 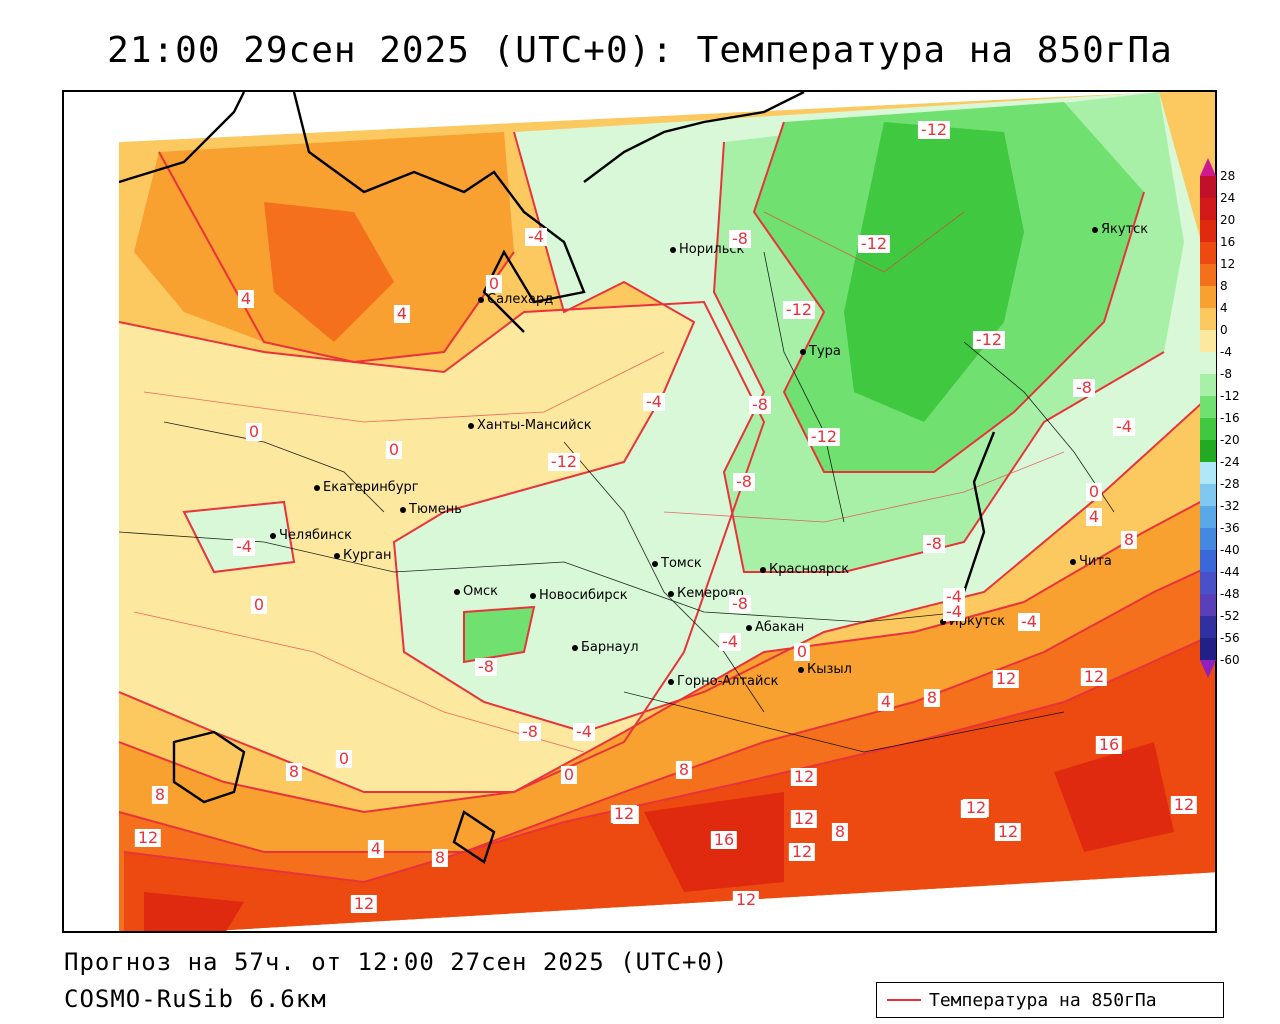 What do you see at coordinates (775, 627) in the screenshot?
I see `city-abakan: Абакан` at bounding box center [775, 627].